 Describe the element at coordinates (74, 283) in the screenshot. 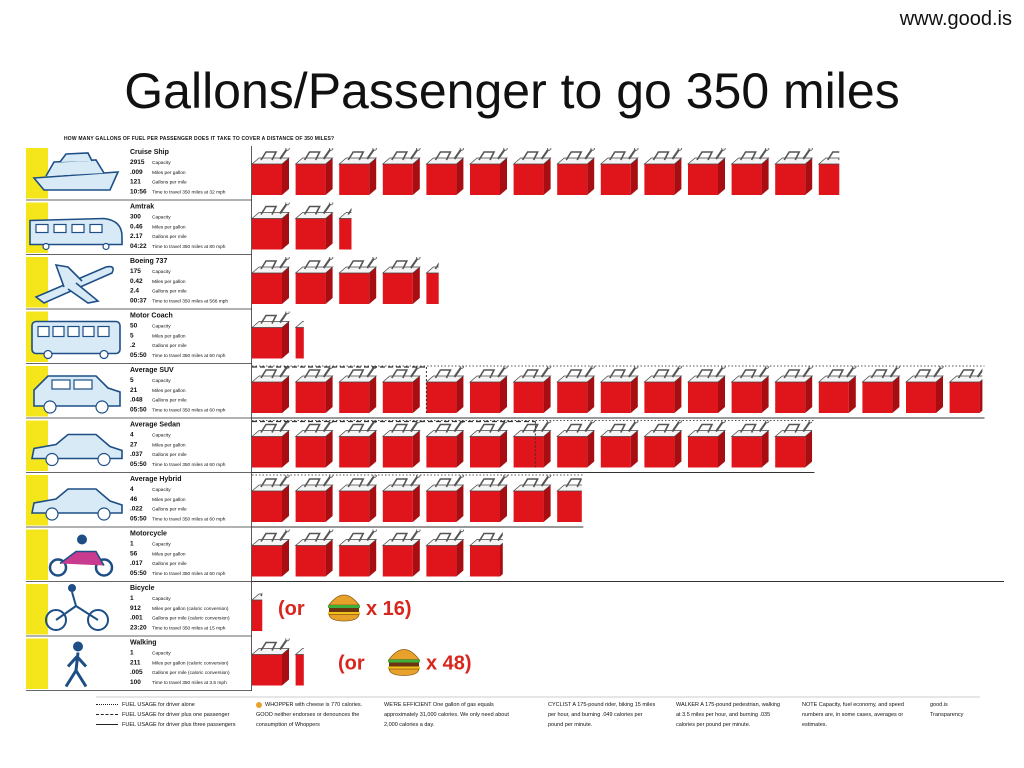

I see `boeing-737-icon` at that location.